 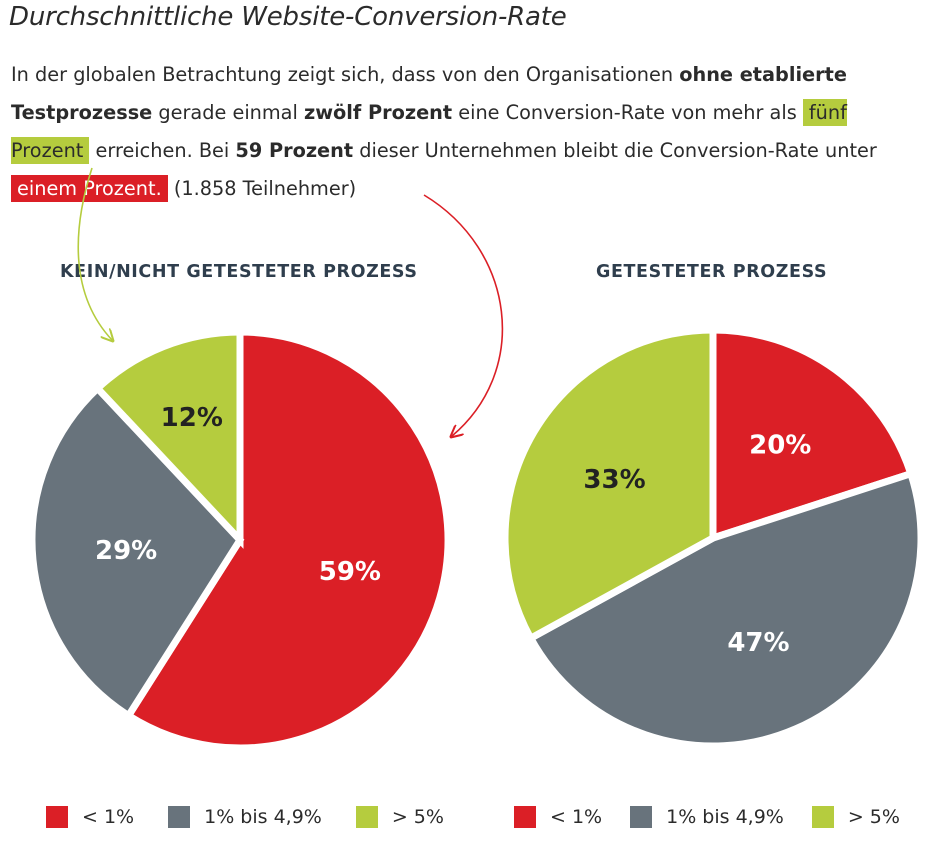 I want to click on pie-slice-label: 33%, so click(x=614, y=480).